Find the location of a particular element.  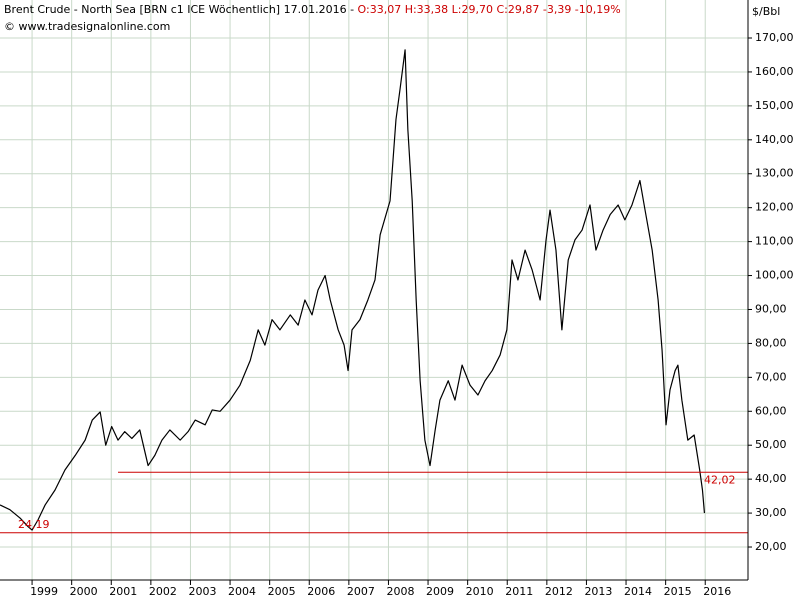

x-tick-label: 2008 is located at coordinates (400, 591).